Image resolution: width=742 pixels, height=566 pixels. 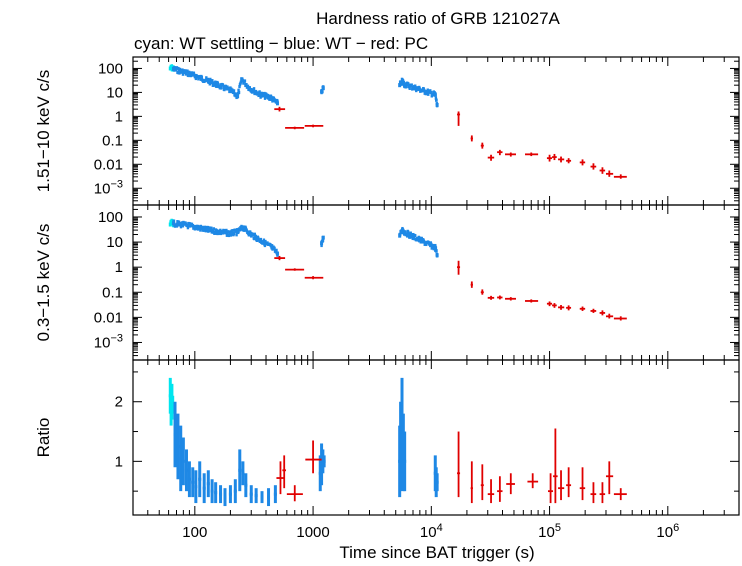 I want to click on y-axis-label-soft: 0.3−1.5 keV c/s, so click(x=43, y=283).